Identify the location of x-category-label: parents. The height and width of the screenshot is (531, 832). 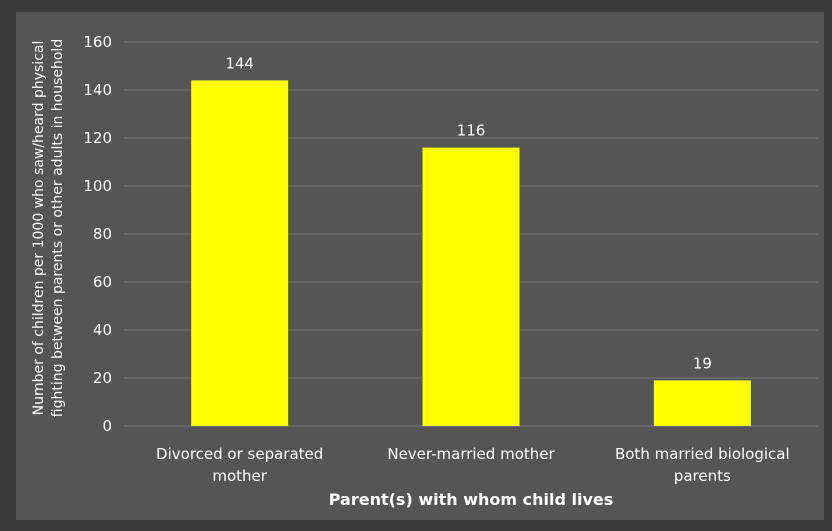
(702, 476).